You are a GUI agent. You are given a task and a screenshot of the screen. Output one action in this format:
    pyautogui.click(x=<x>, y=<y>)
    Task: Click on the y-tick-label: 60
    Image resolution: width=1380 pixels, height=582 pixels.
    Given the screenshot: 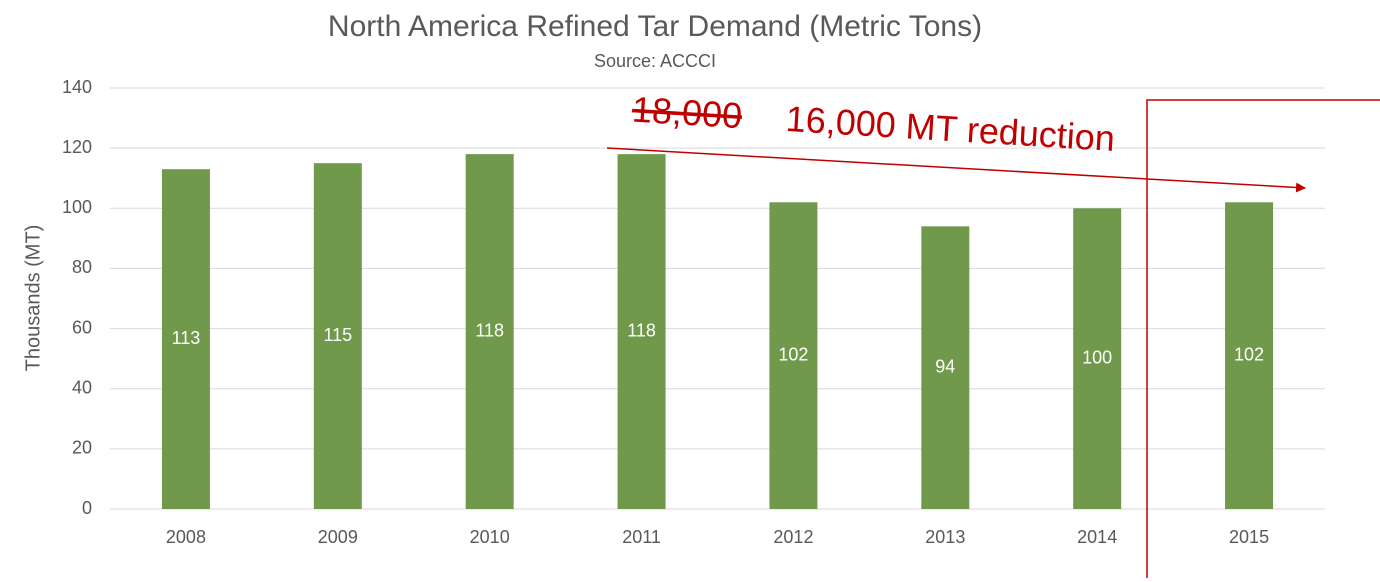 What is the action you would take?
    pyautogui.click(x=82, y=327)
    